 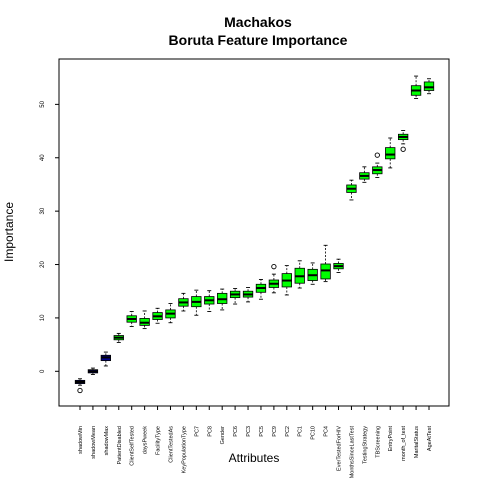 What do you see at coordinates (146, 440) in the screenshot?
I see `x-tick-label: daysPweek` at bounding box center [146, 440].